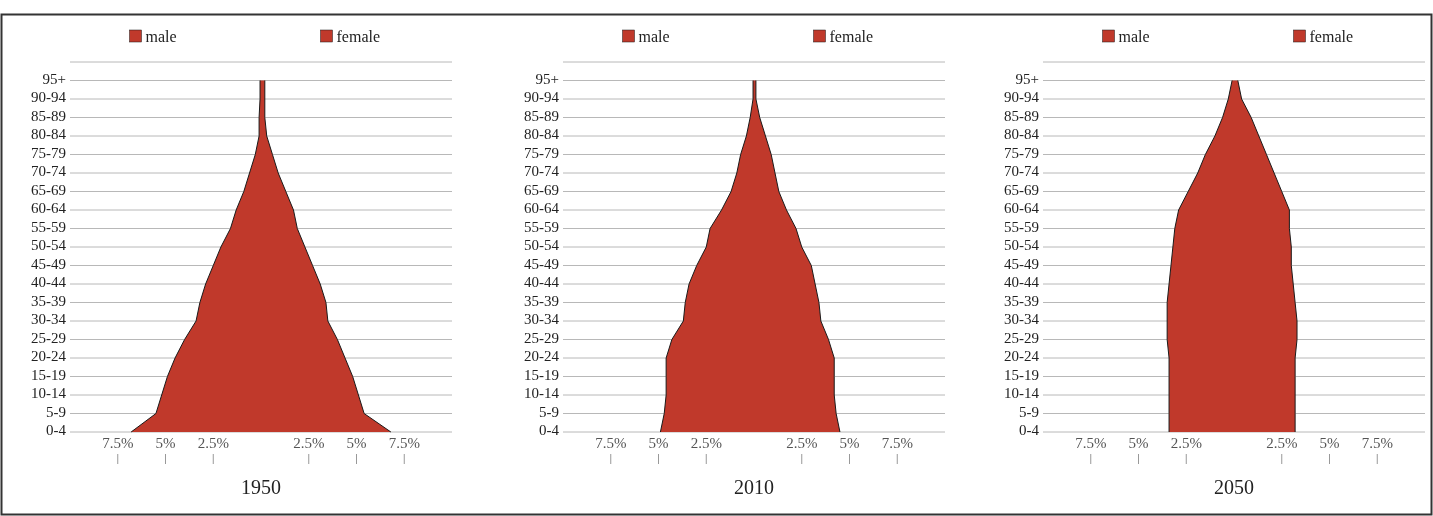  Describe the element at coordinates (754, 487) in the screenshot. I see `text: 2010` at that location.